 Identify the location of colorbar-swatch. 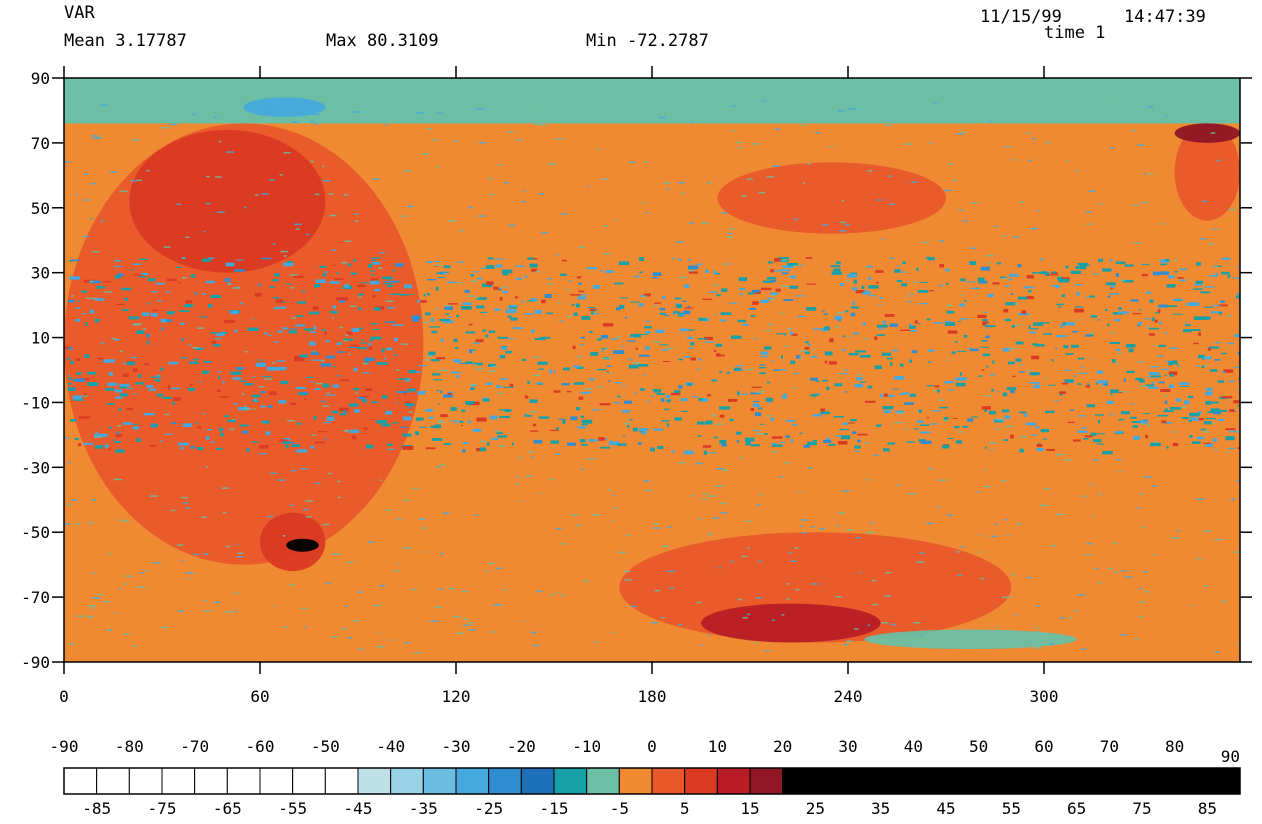
(733, 781).